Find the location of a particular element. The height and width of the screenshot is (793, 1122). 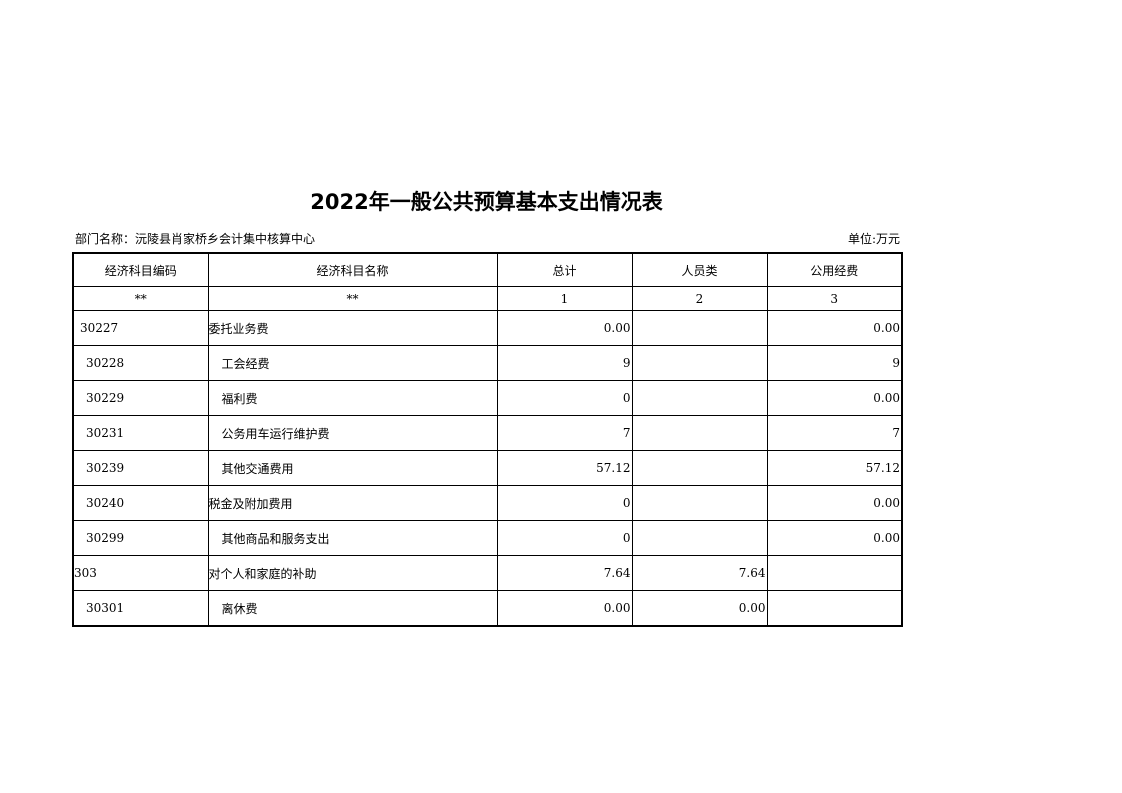

subheader-personnel: 2 is located at coordinates (699, 298).